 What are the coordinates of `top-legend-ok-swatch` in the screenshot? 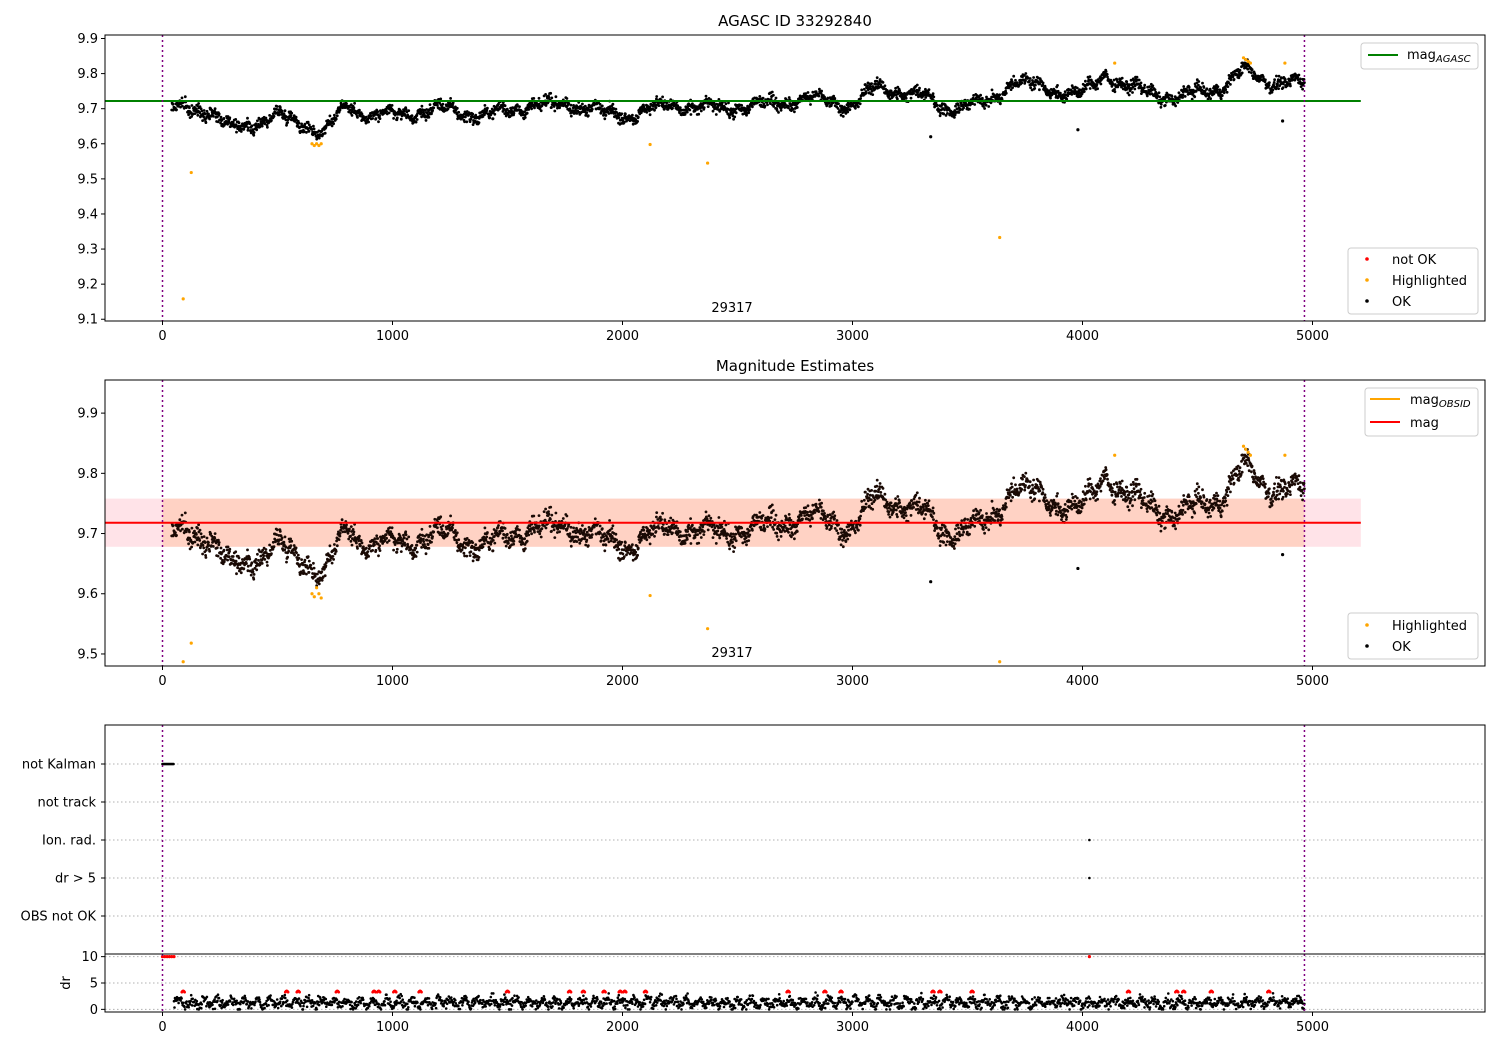 It's located at (1367, 301).